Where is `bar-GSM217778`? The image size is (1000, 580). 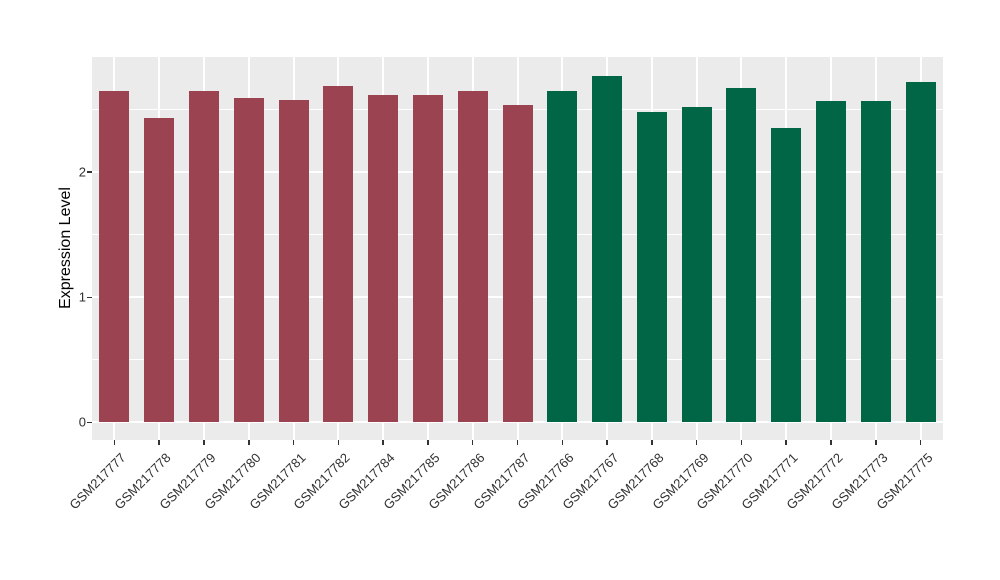 bar-GSM217778 is located at coordinates (159, 270).